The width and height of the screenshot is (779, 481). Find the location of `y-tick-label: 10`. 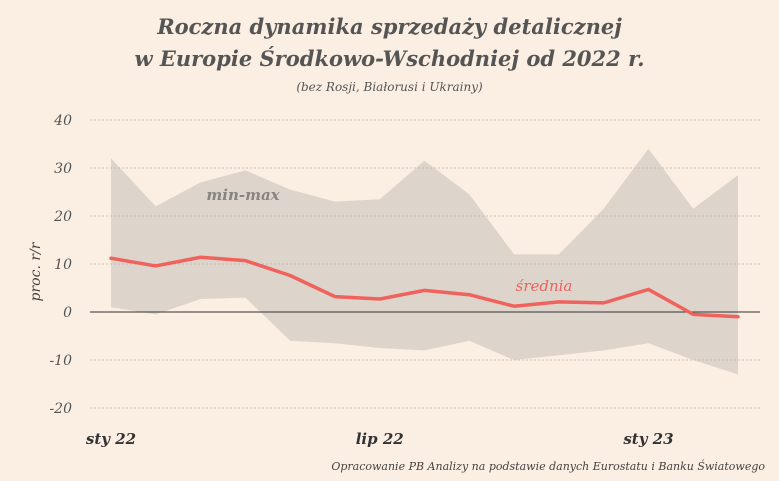

y-tick-label: 10 is located at coordinates (63, 265).